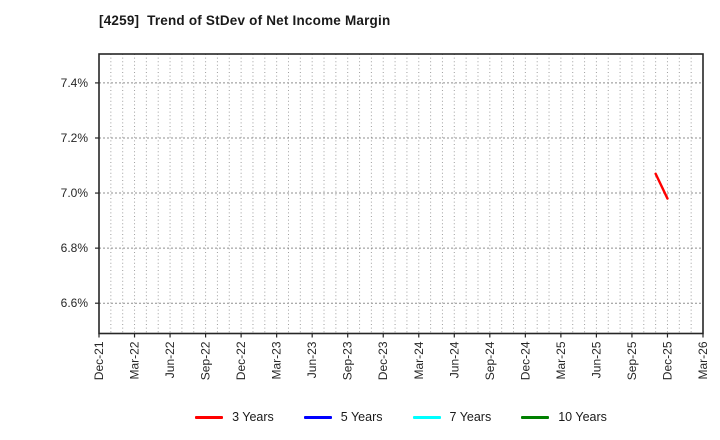 This screenshot has width=720, height=440. Describe the element at coordinates (561, 360) in the screenshot. I see `x-tick-label: Mar-25` at that location.